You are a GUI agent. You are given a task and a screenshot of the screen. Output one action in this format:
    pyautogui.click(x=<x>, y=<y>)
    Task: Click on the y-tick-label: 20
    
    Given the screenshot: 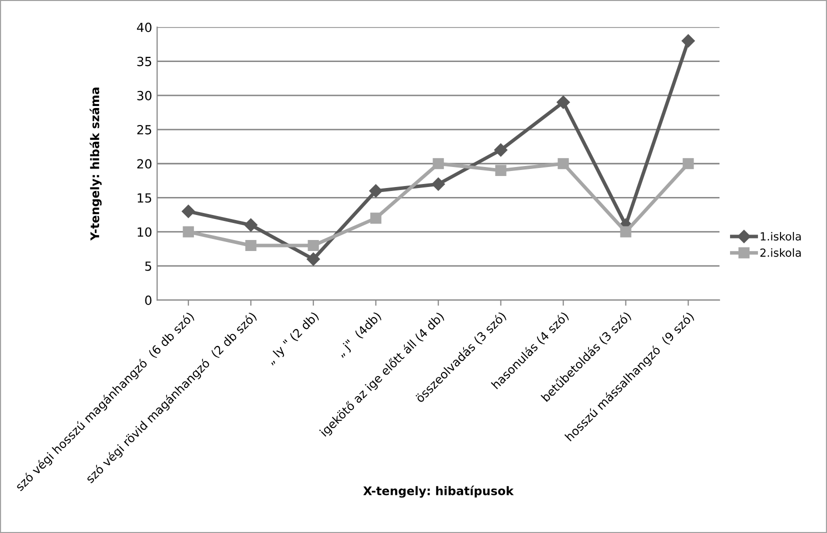 What is the action you would take?
    pyautogui.click(x=144, y=164)
    